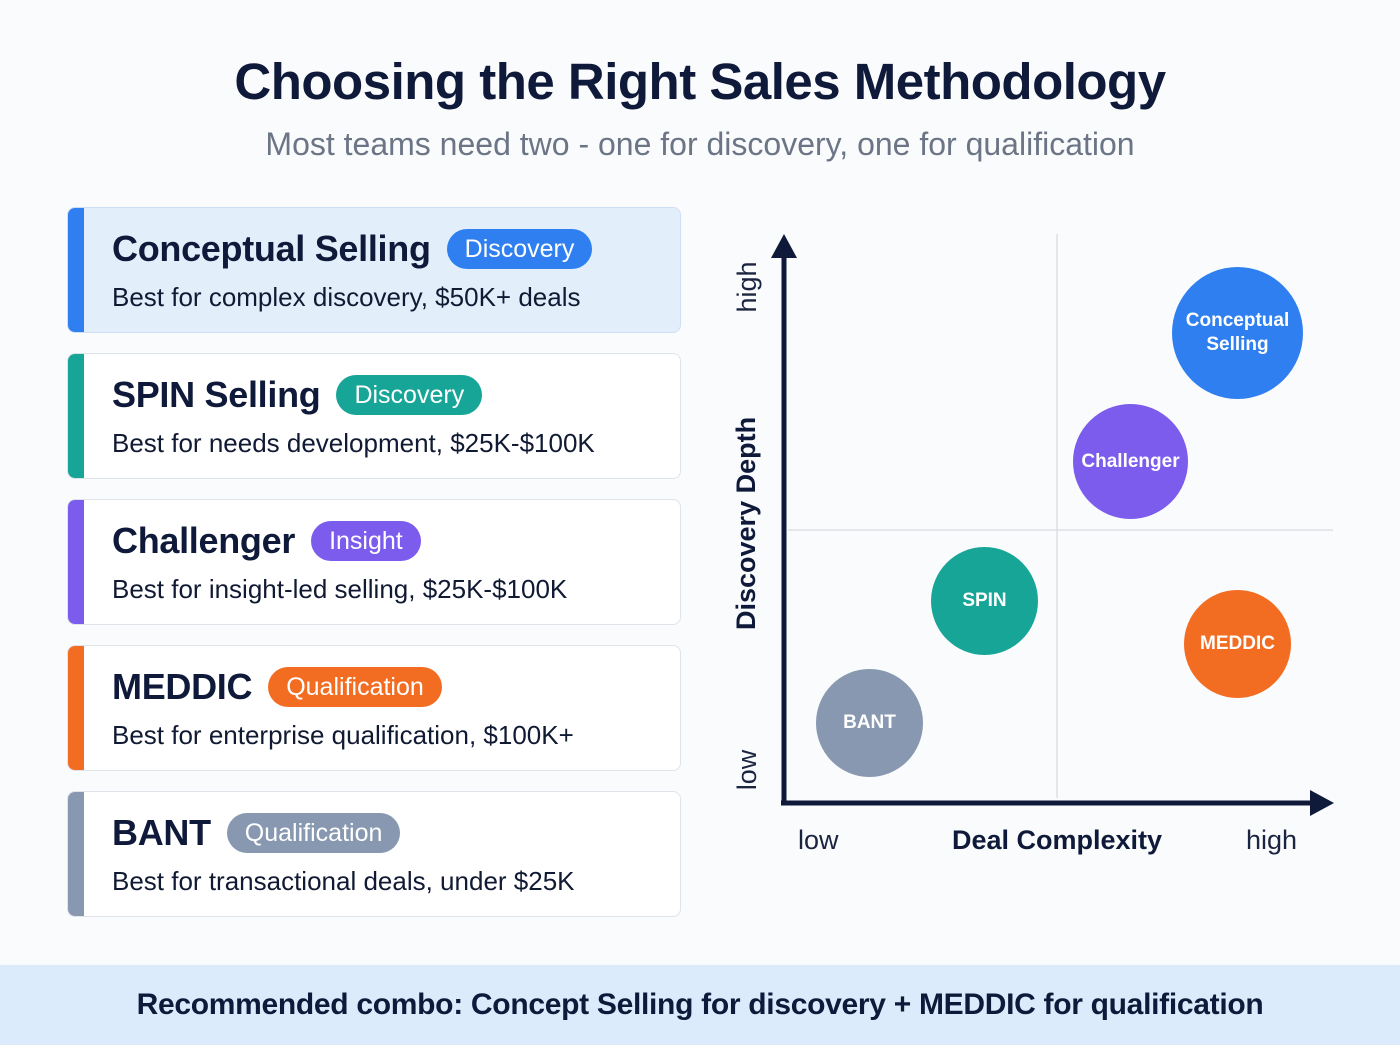  Describe the element at coordinates (161, 832) in the screenshot. I see `card-title: BANT` at that location.